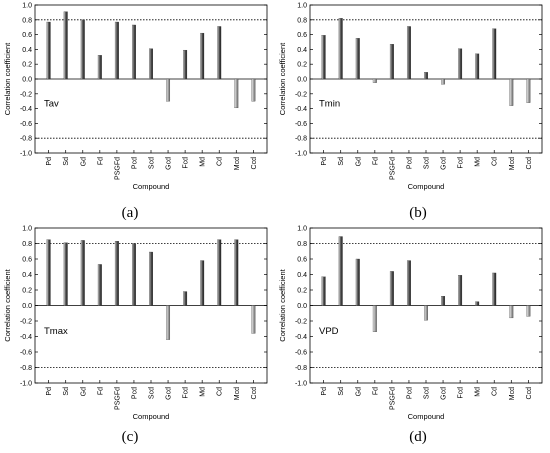 The height and width of the screenshot is (453, 550). Describe the element at coordinates (202, 56) in the screenshot. I see `bar-Md` at that location.